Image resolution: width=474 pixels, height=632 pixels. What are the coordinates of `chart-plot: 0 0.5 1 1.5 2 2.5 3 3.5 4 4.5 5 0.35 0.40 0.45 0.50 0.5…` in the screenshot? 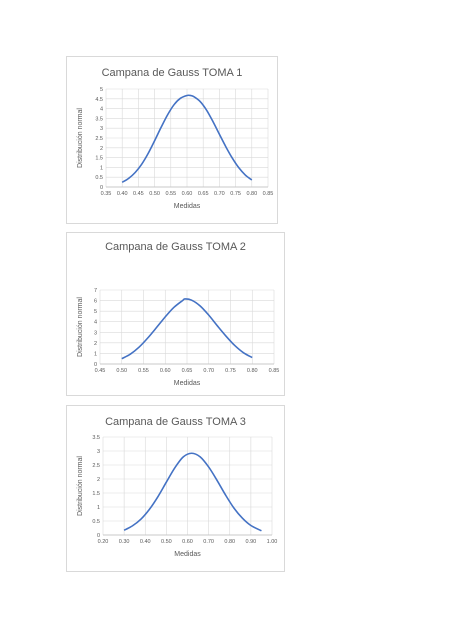 It's located at (175, 148).